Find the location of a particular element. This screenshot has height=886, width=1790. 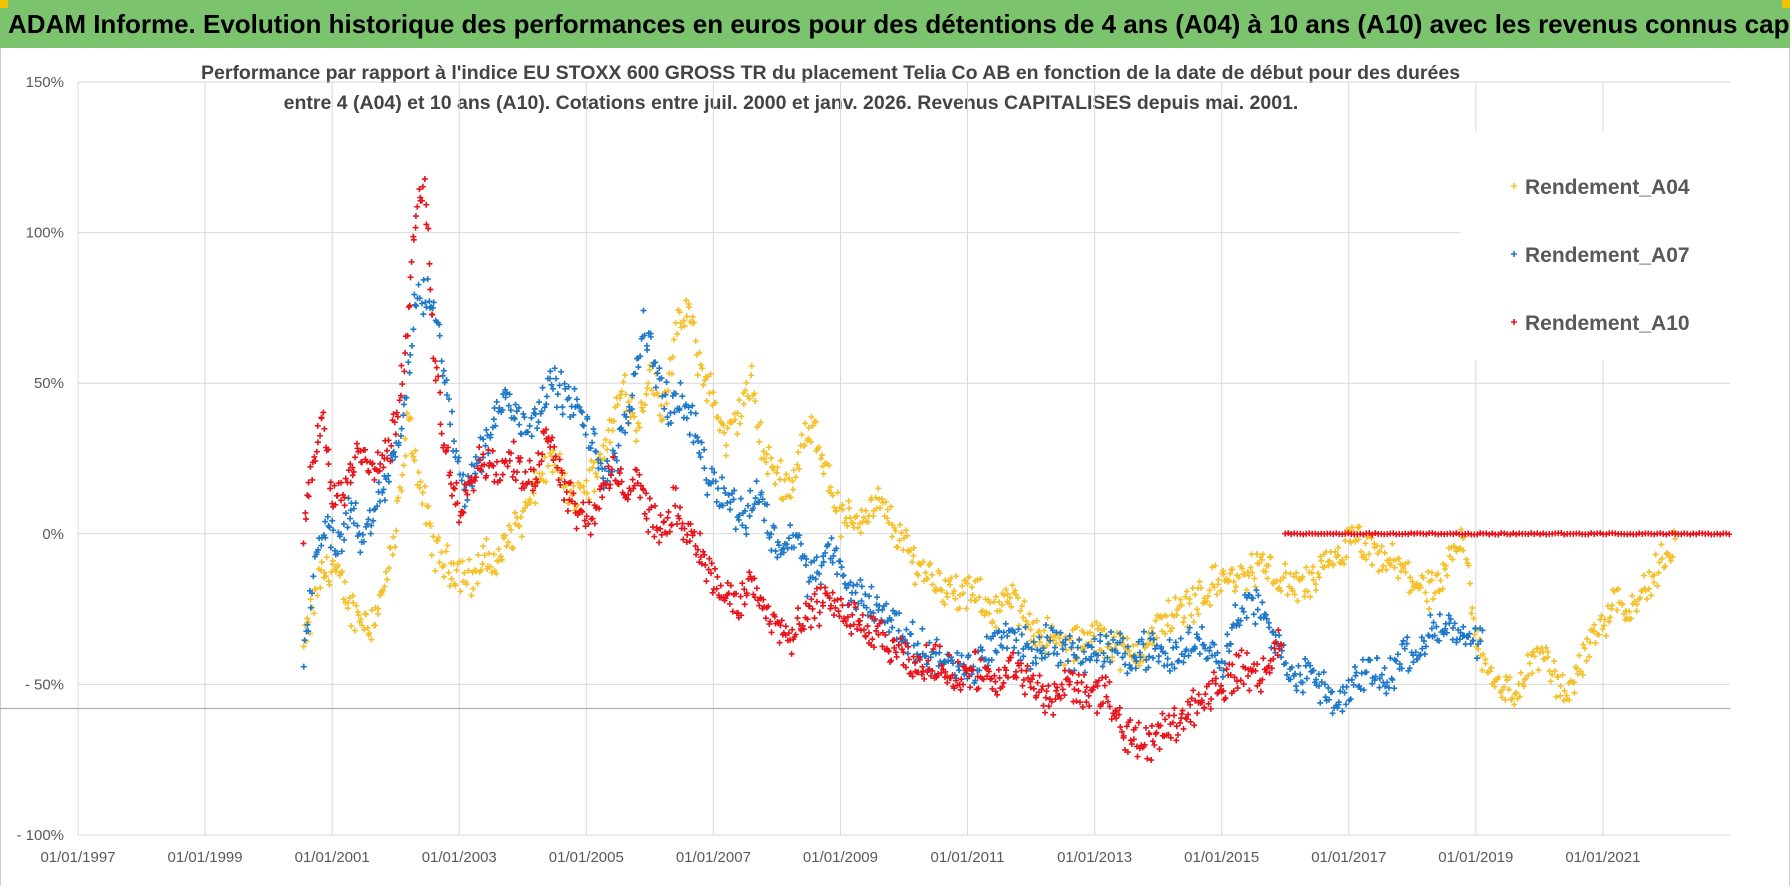

x-tick-label: 01/01/2003 is located at coordinates (459, 857).